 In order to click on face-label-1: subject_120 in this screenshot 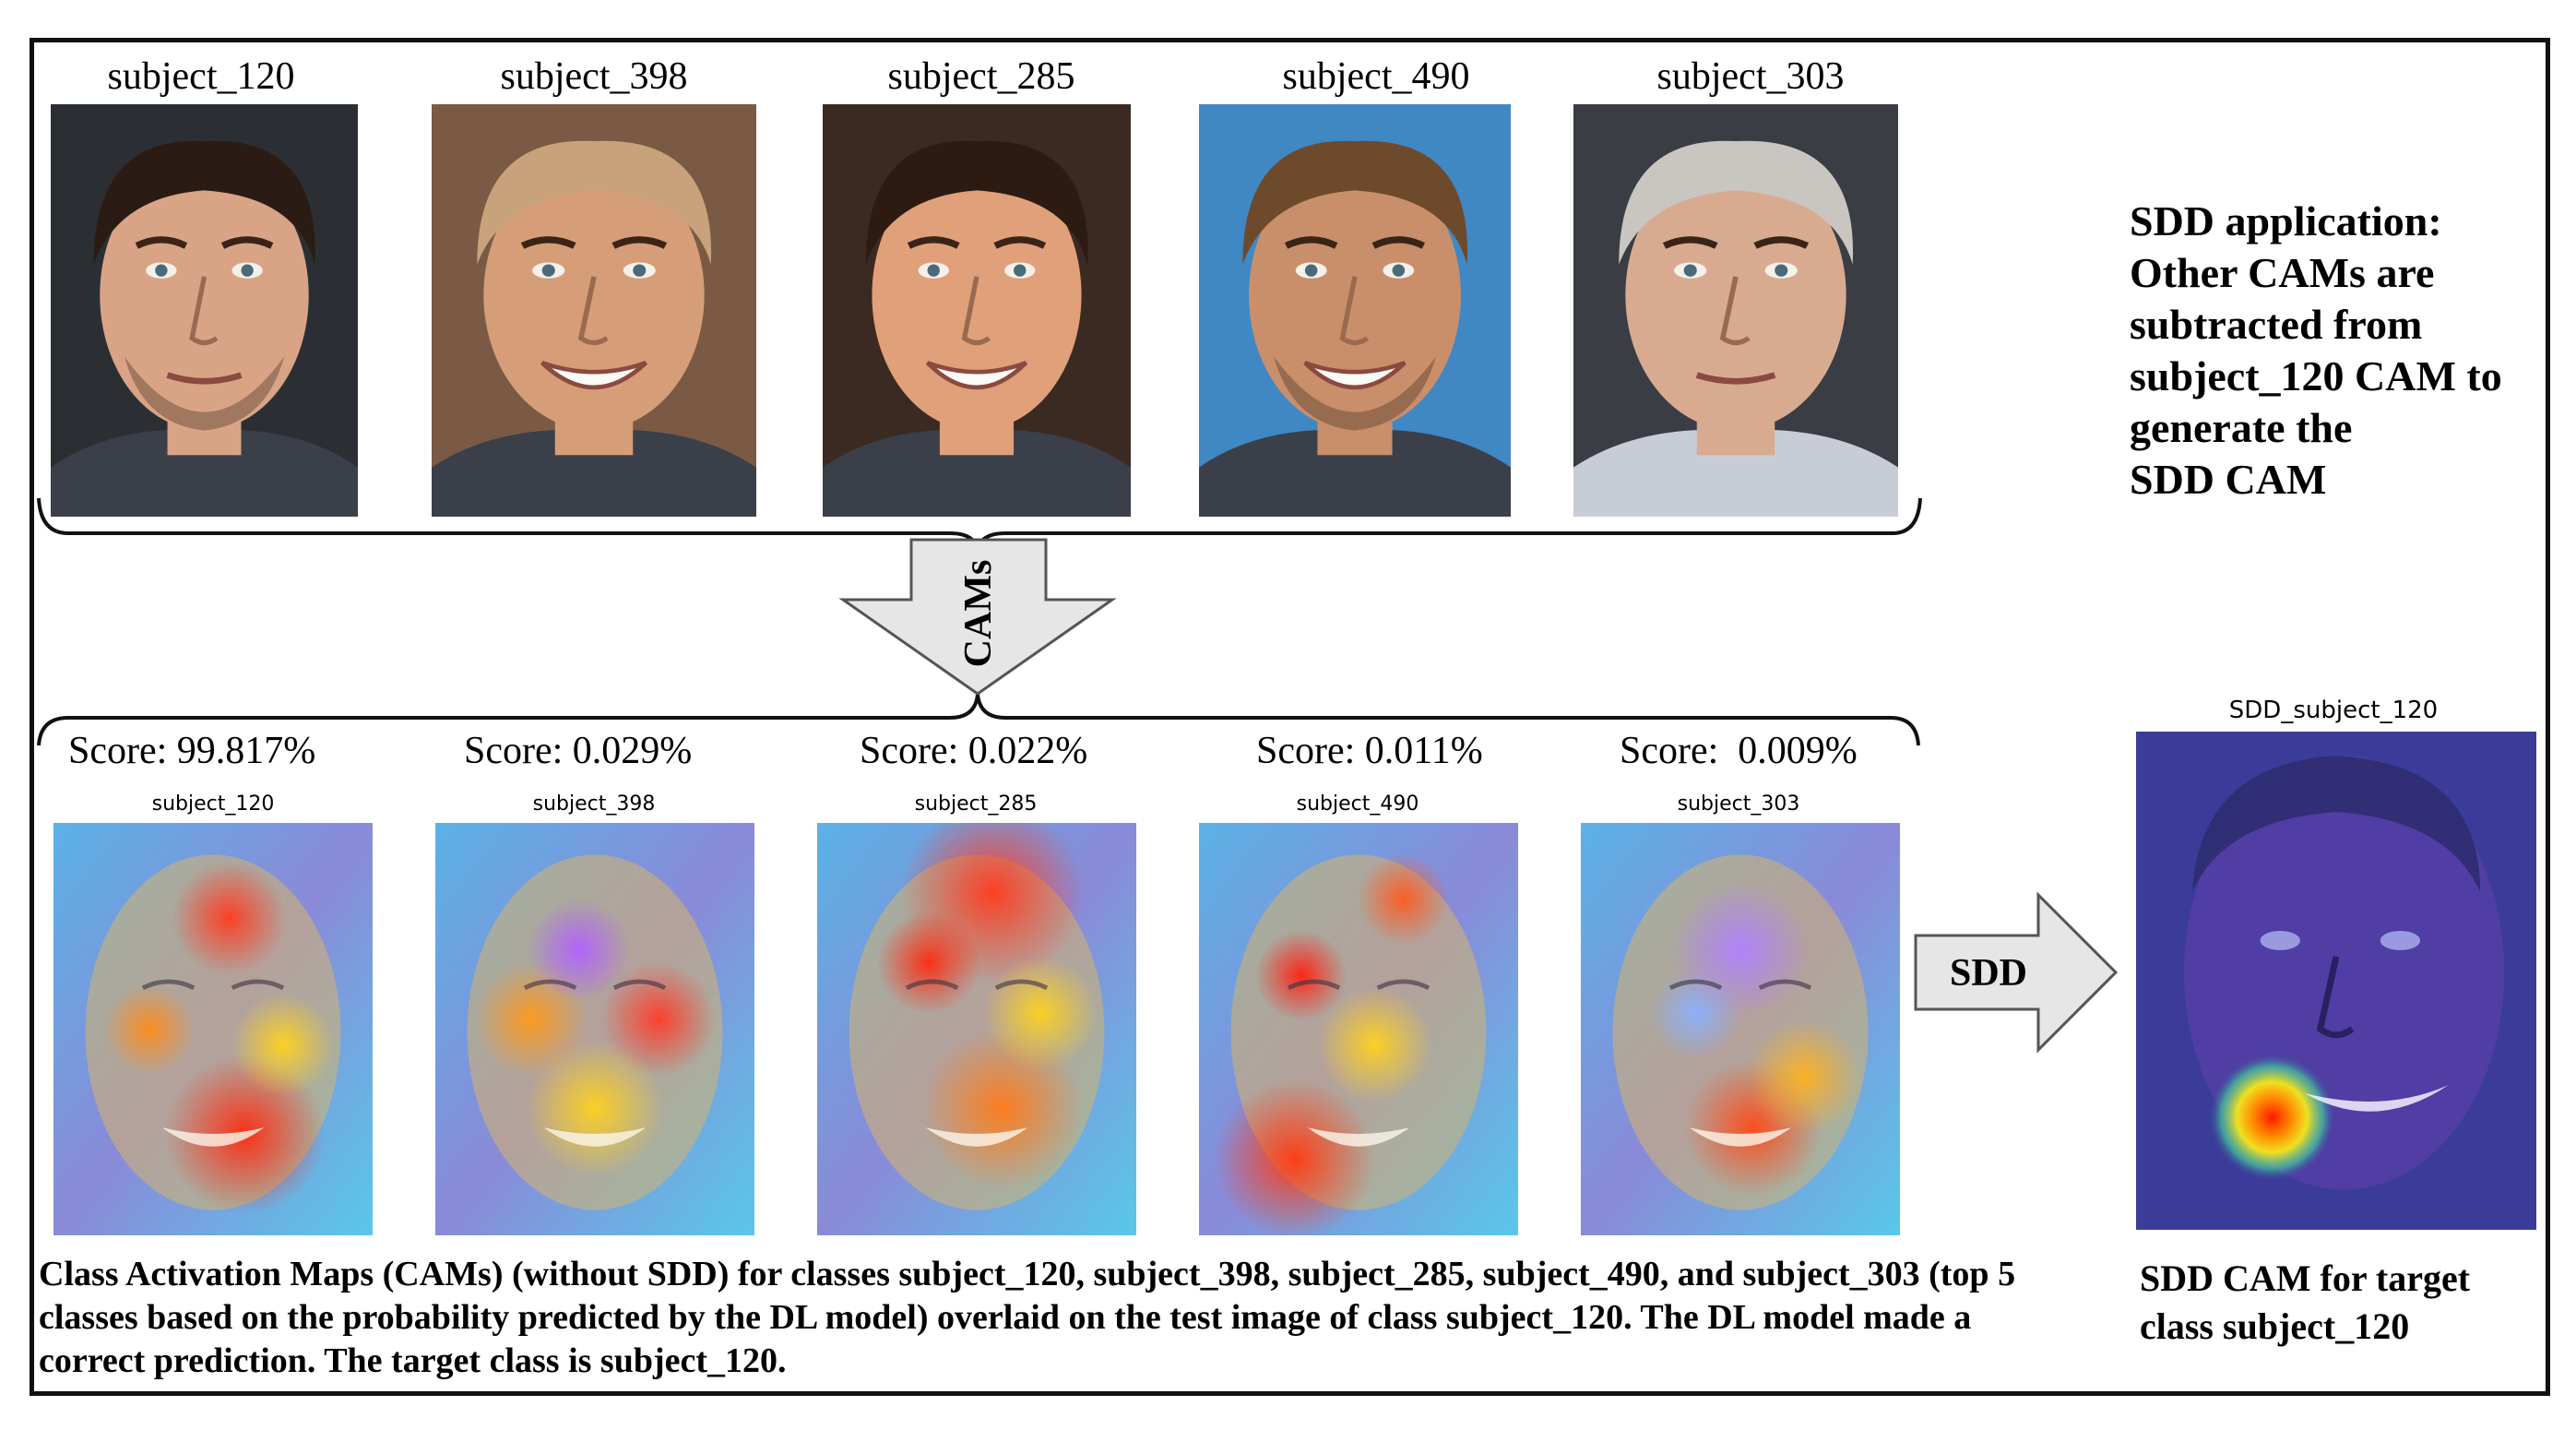, I will do `click(201, 77)`.